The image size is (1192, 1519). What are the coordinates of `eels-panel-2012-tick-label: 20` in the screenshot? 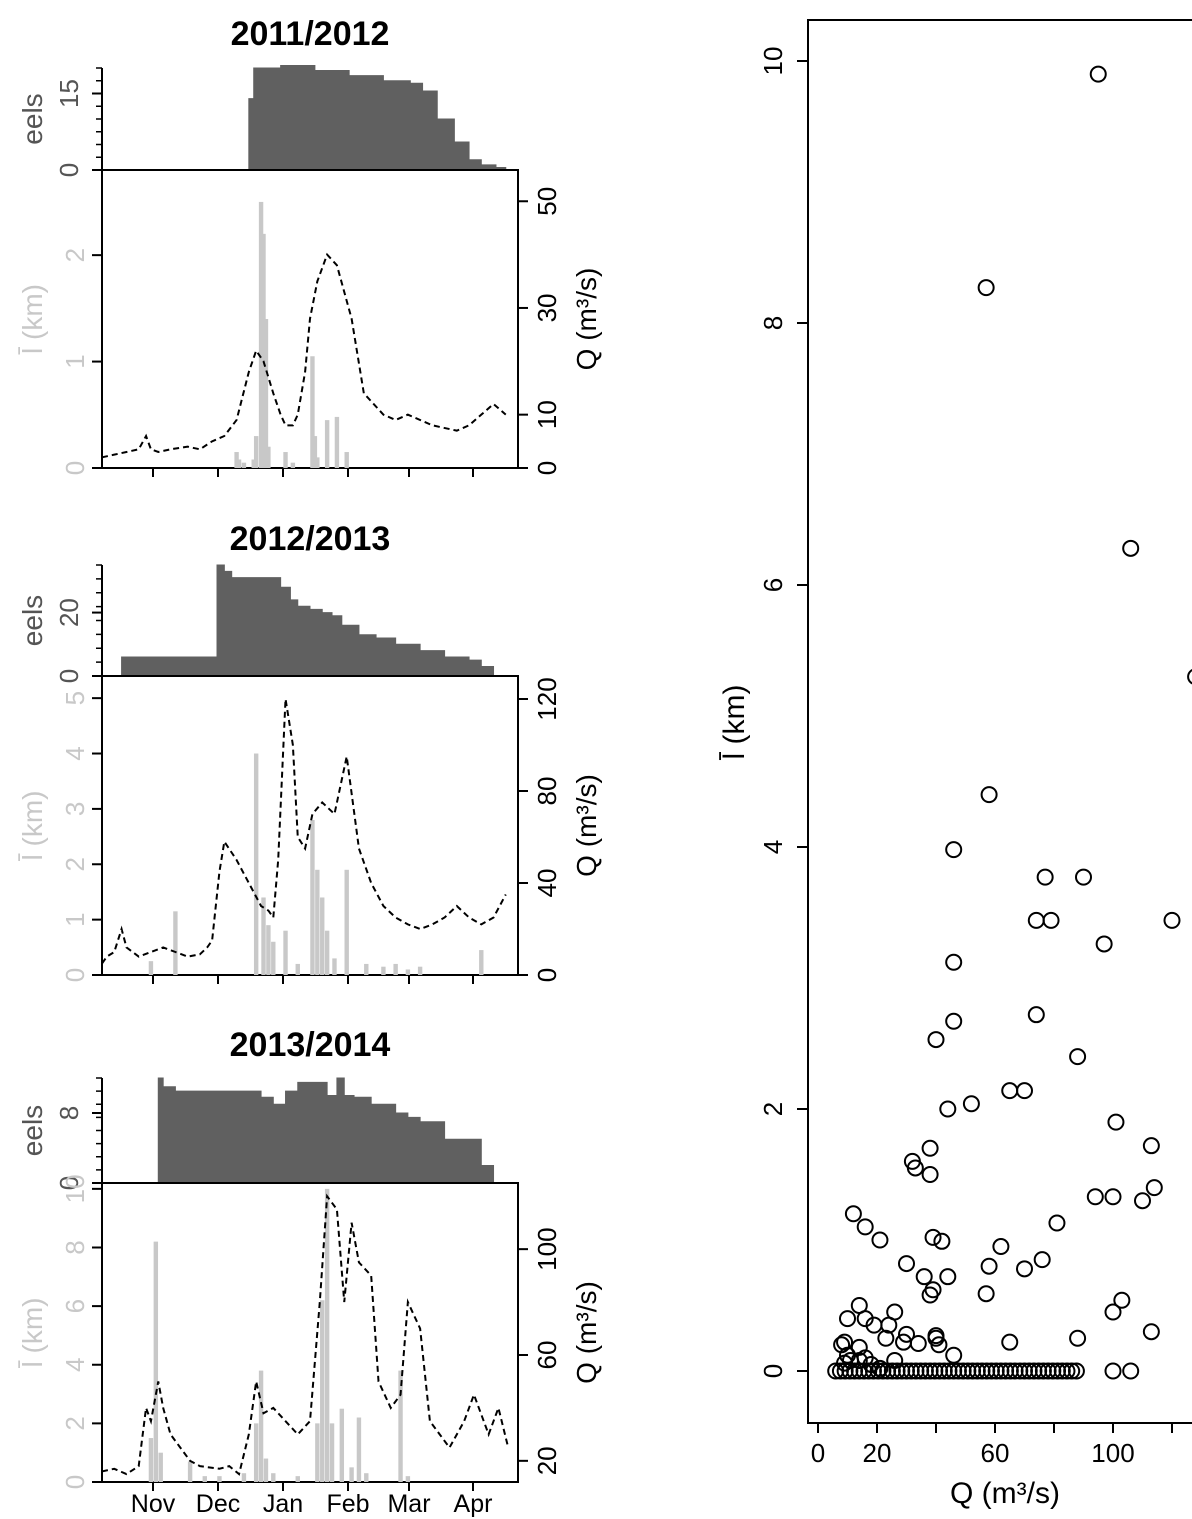 It's located at (69, 612).